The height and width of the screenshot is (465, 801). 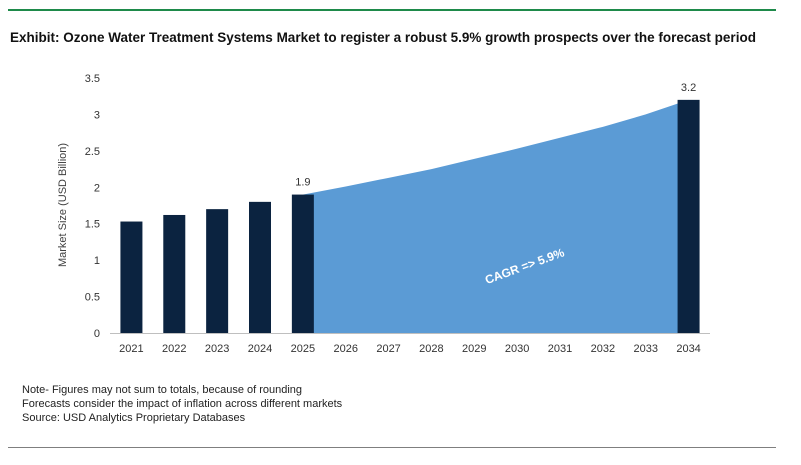 I want to click on x-tick-label: 2023, so click(x=217, y=349).